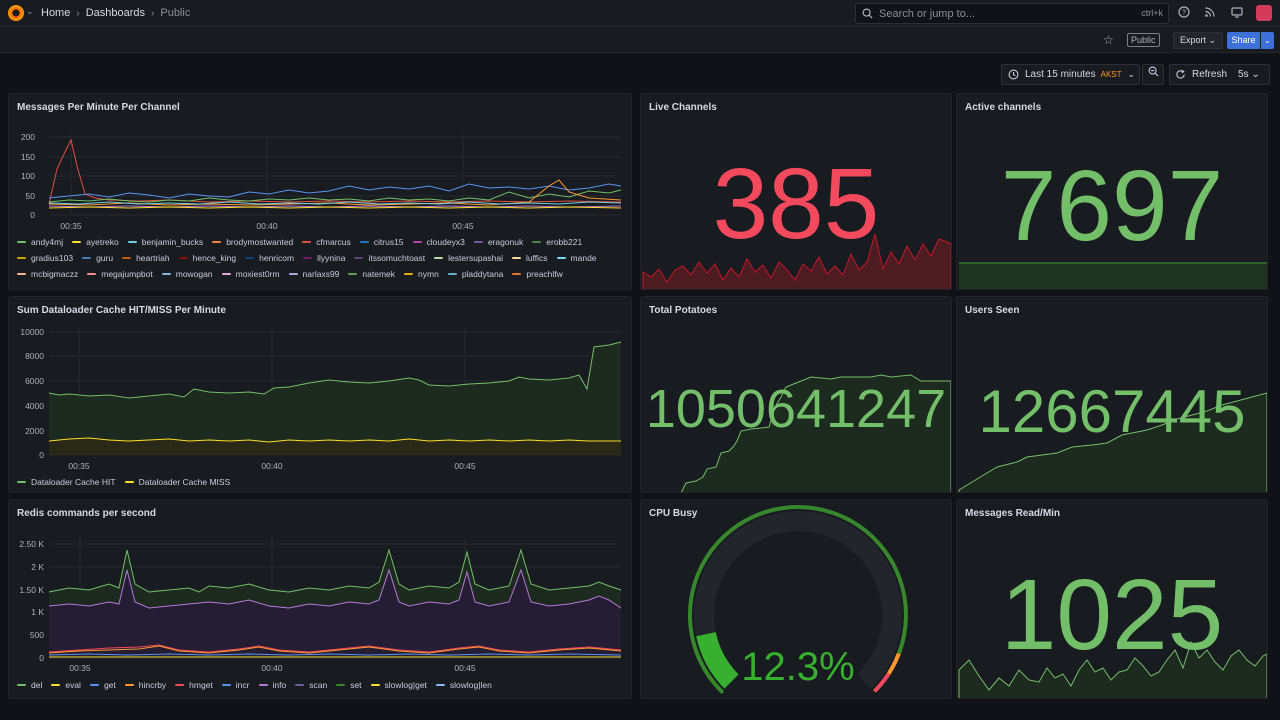 The height and width of the screenshot is (720, 1280). I want to click on help-icon: ?, so click(1184, 13).